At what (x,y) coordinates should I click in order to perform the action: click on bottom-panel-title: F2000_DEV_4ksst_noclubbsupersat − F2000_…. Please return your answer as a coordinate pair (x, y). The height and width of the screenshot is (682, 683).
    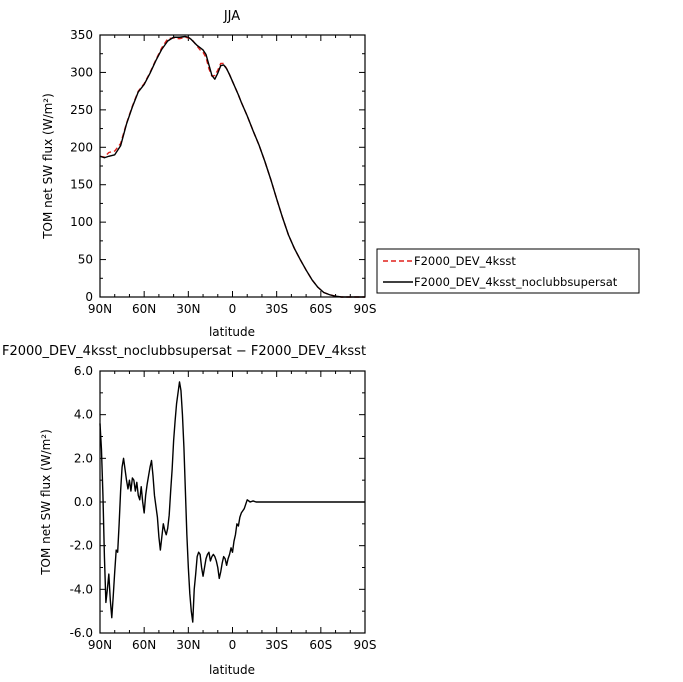
    Looking at the image, I should click on (184, 351).